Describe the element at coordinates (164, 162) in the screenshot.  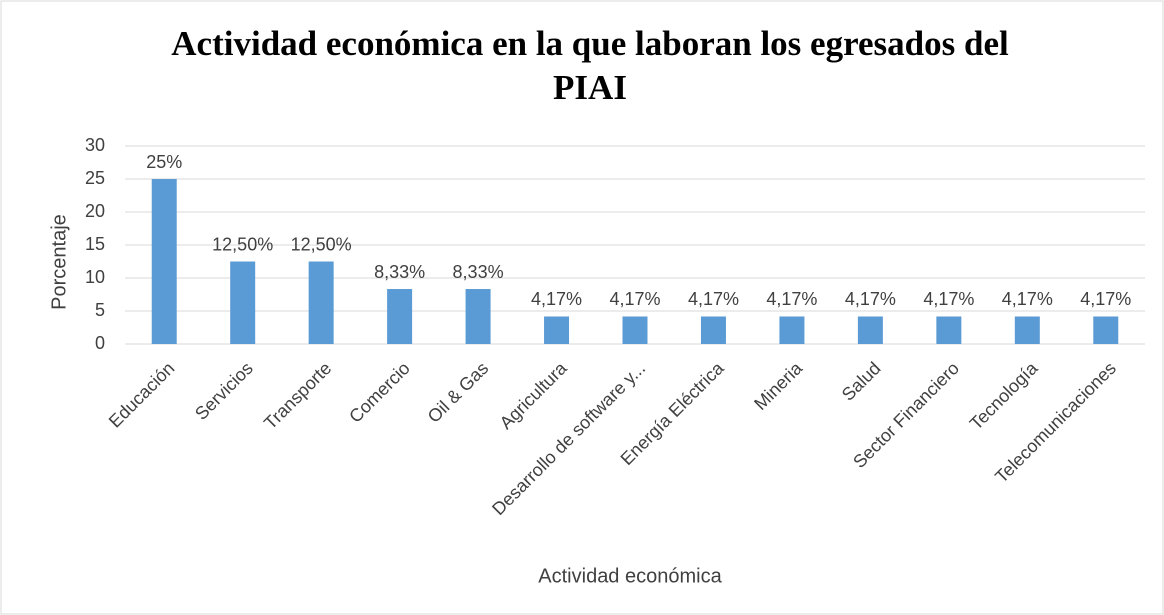
I see `data-label: 25%` at that location.